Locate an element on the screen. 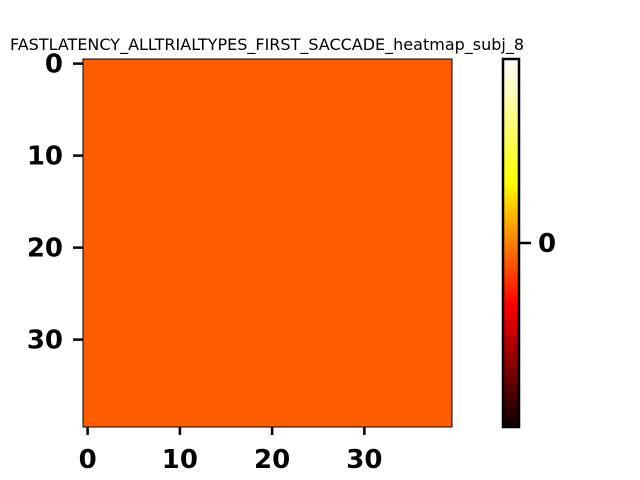  colorbar: 0 is located at coordinates (528, 243).